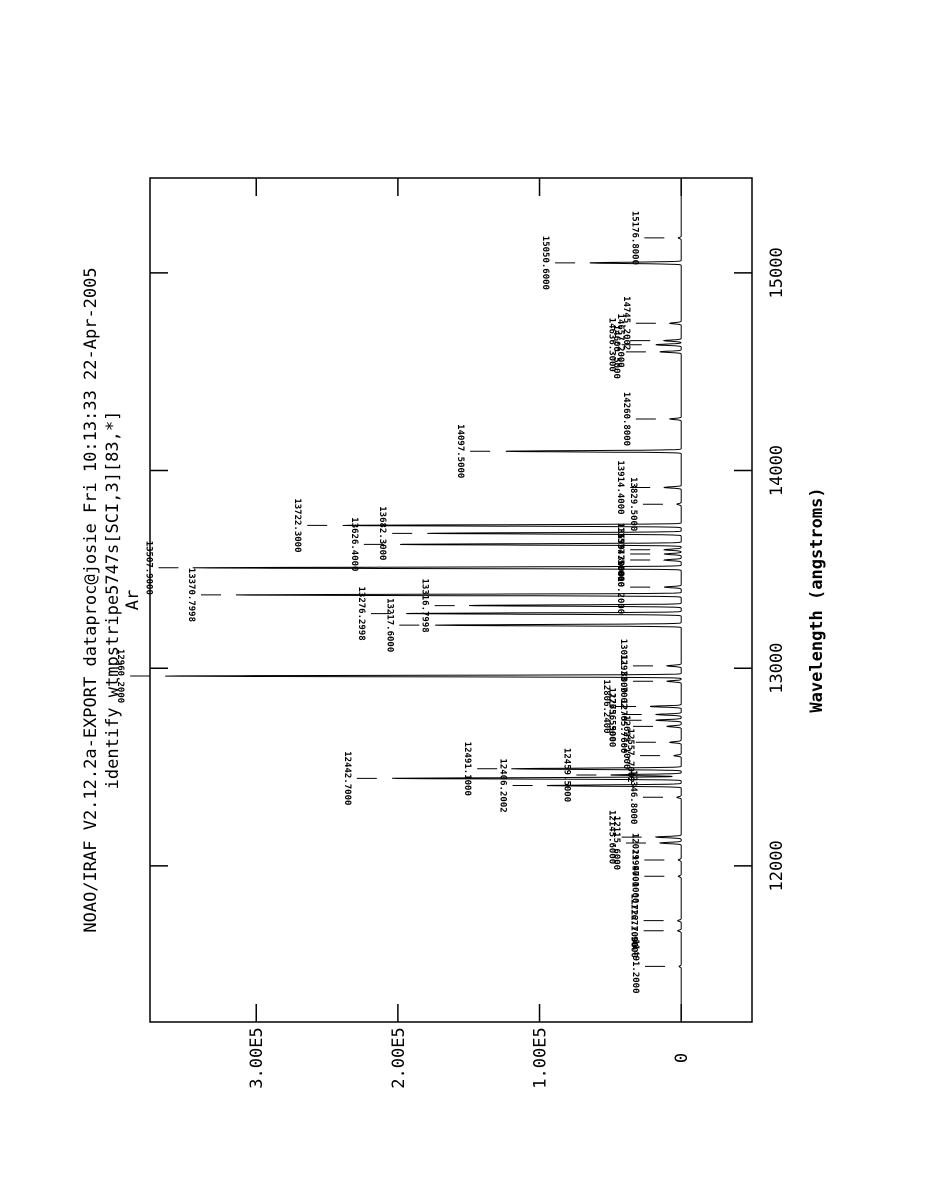 This screenshot has width=927, height=1200. What do you see at coordinates (777, 668) in the screenshot?
I see `x-tick-label-1: 13000` at bounding box center [777, 668].